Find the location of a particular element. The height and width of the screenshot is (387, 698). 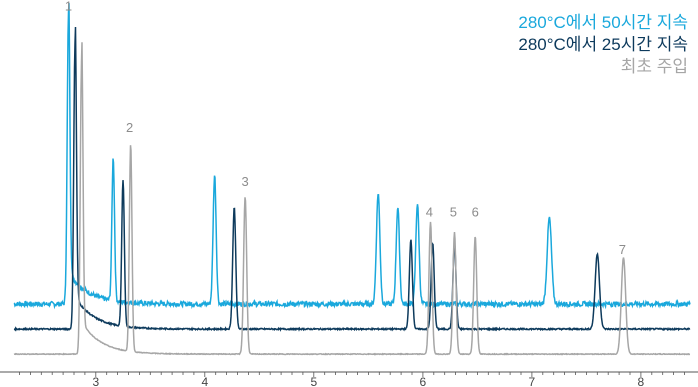

x-tick-label-5: 5 is located at coordinates (313, 381).